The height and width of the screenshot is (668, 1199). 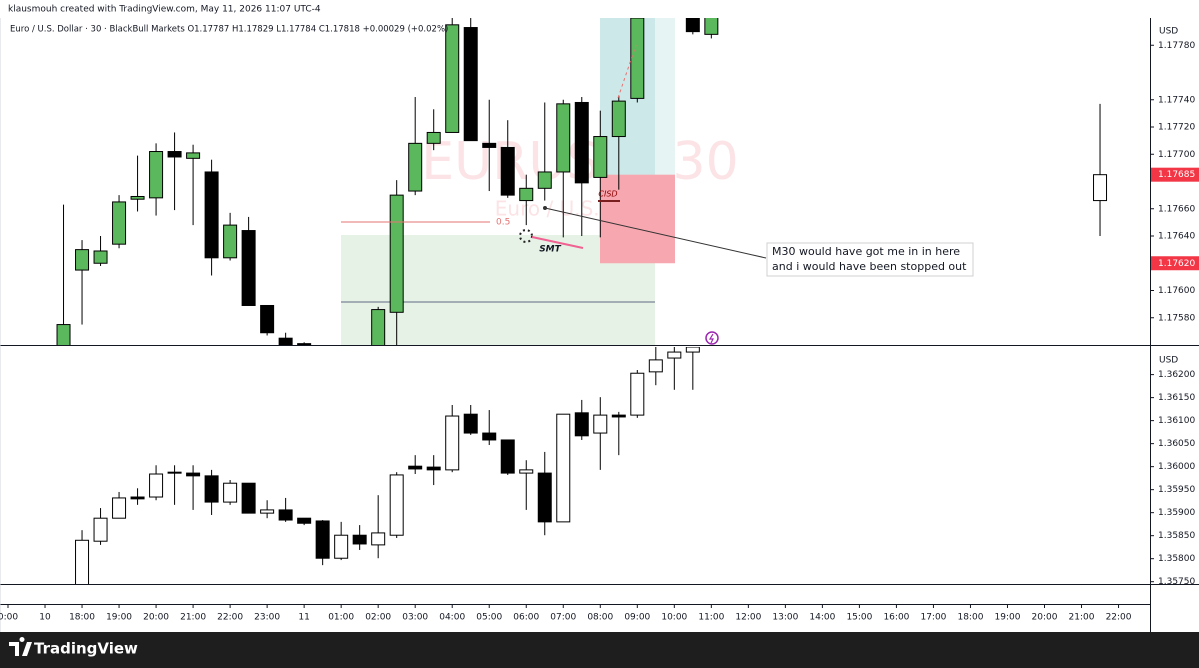 What do you see at coordinates (1176, 490) in the screenshot?
I see `y-tick-label: 1.35950` at bounding box center [1176, 490].